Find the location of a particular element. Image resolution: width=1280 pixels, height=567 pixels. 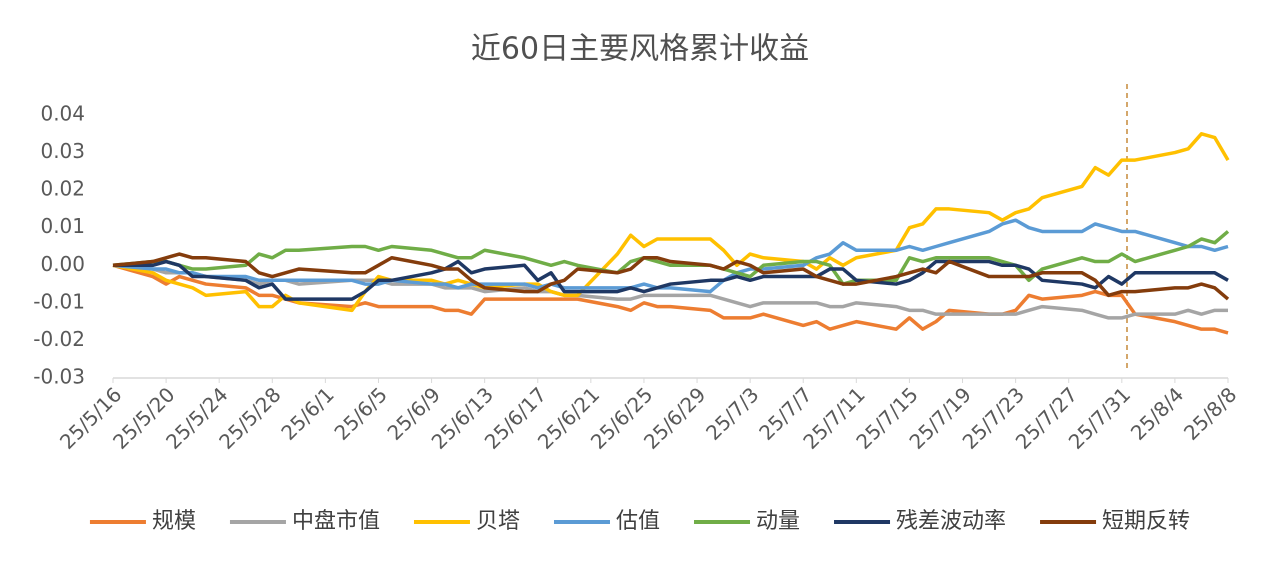

x-tick-label: 25/6/1 is located at coordinates (307, 413).